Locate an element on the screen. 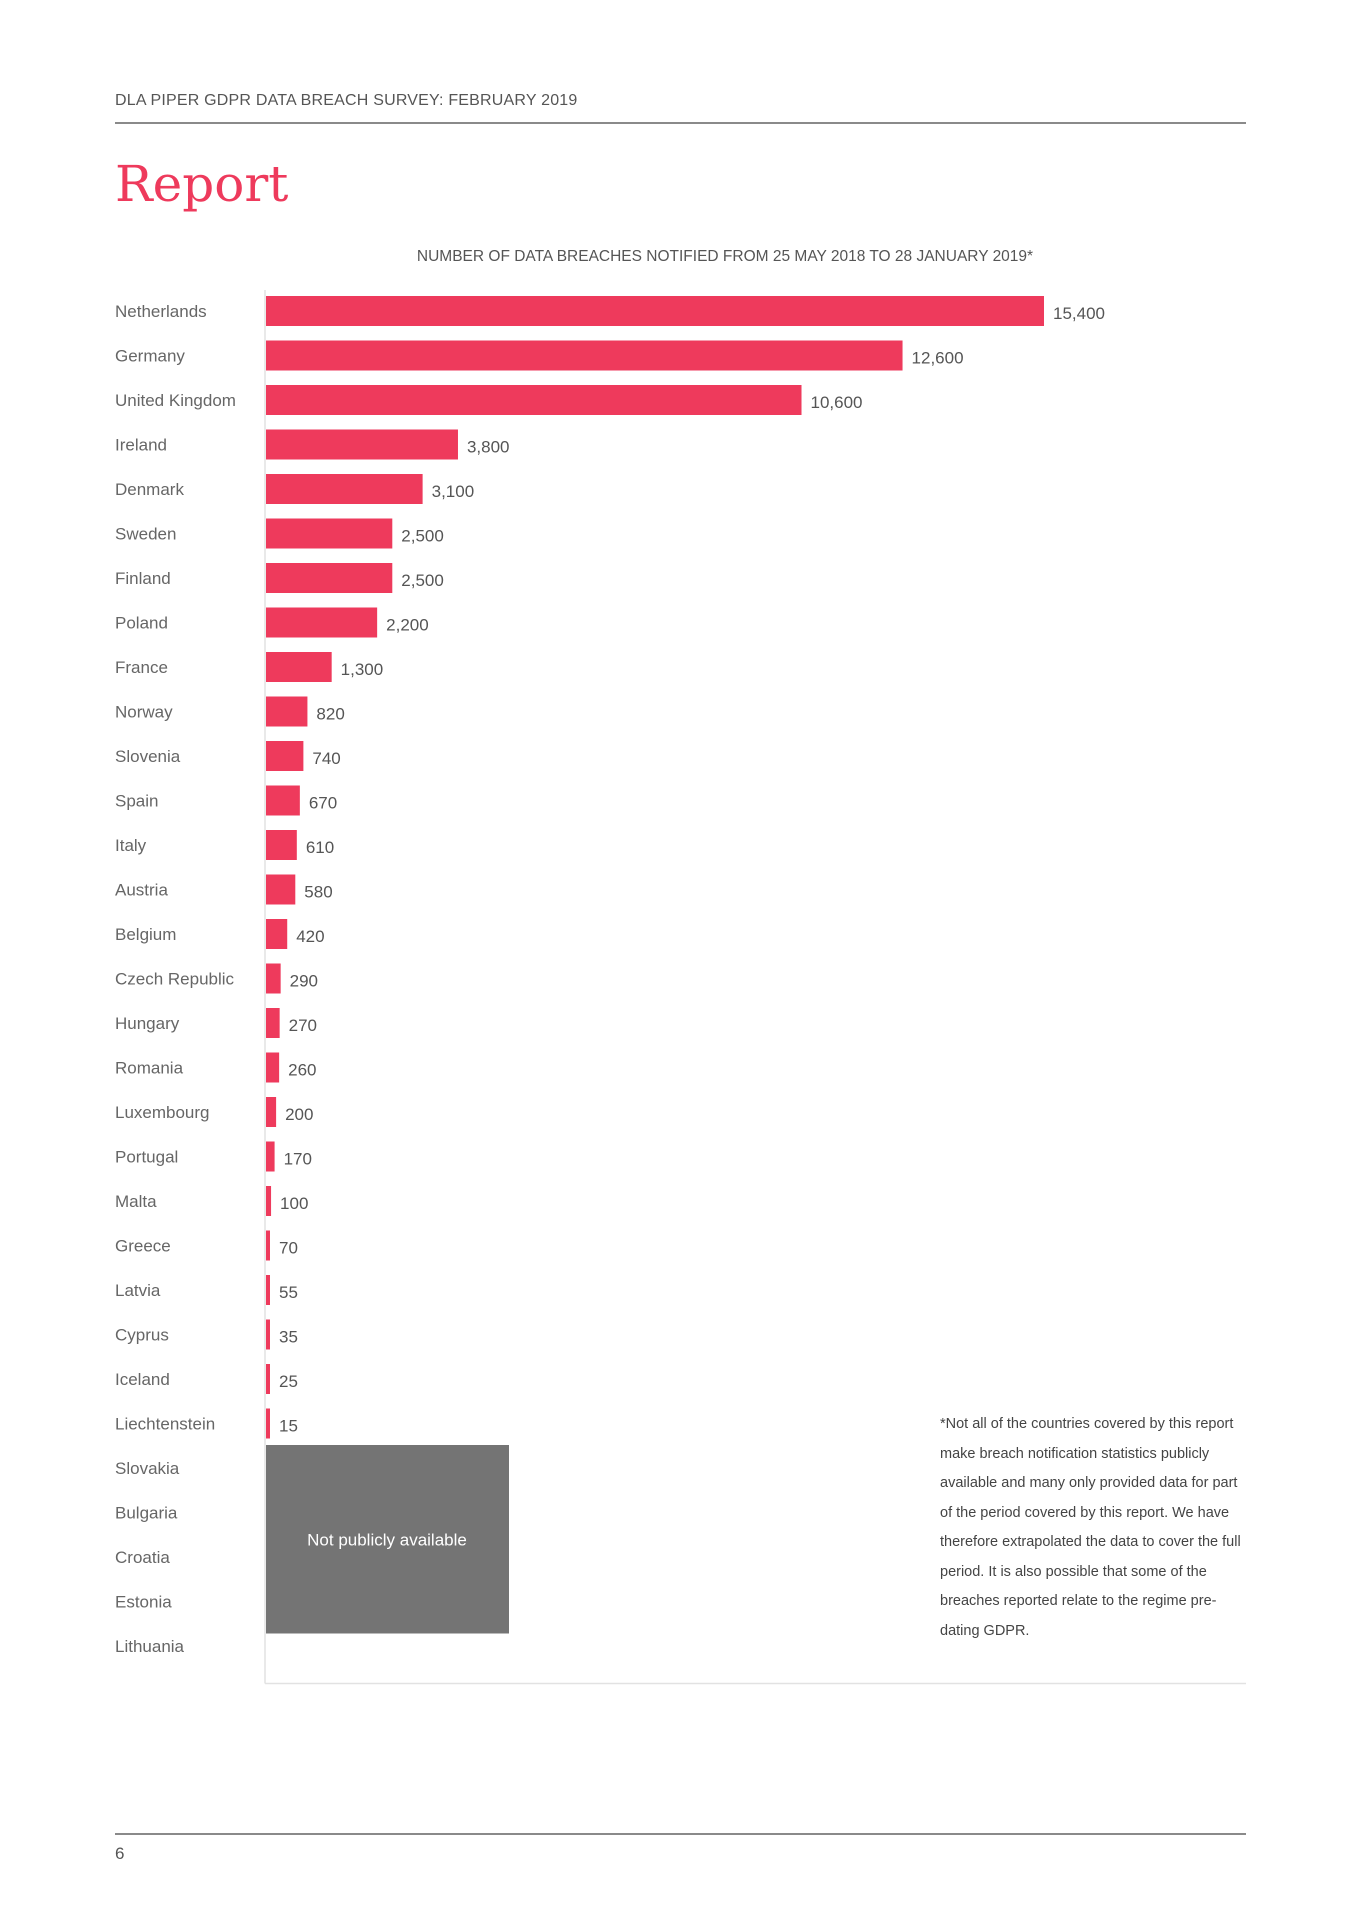 This screenshot has height=1920, width=1356. category-label-not-available: Lithuania is located at coordinates (150, 1646).